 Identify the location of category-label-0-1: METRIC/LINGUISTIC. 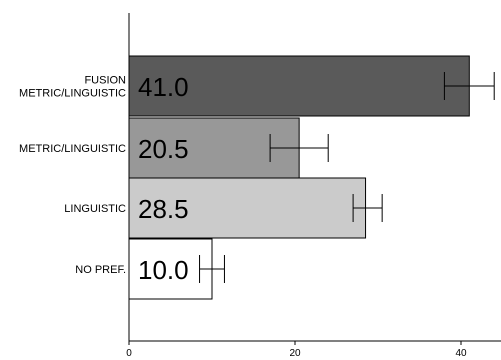
(72, 94).